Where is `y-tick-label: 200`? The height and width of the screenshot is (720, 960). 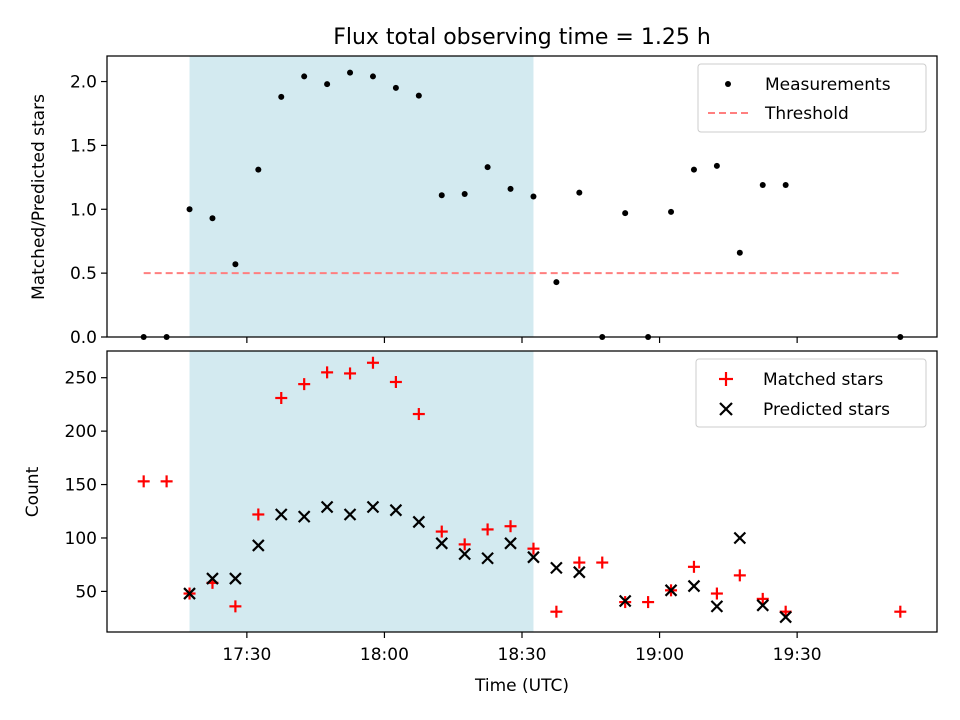
y-tick-label: 200 is located at coordinates (81, 432).